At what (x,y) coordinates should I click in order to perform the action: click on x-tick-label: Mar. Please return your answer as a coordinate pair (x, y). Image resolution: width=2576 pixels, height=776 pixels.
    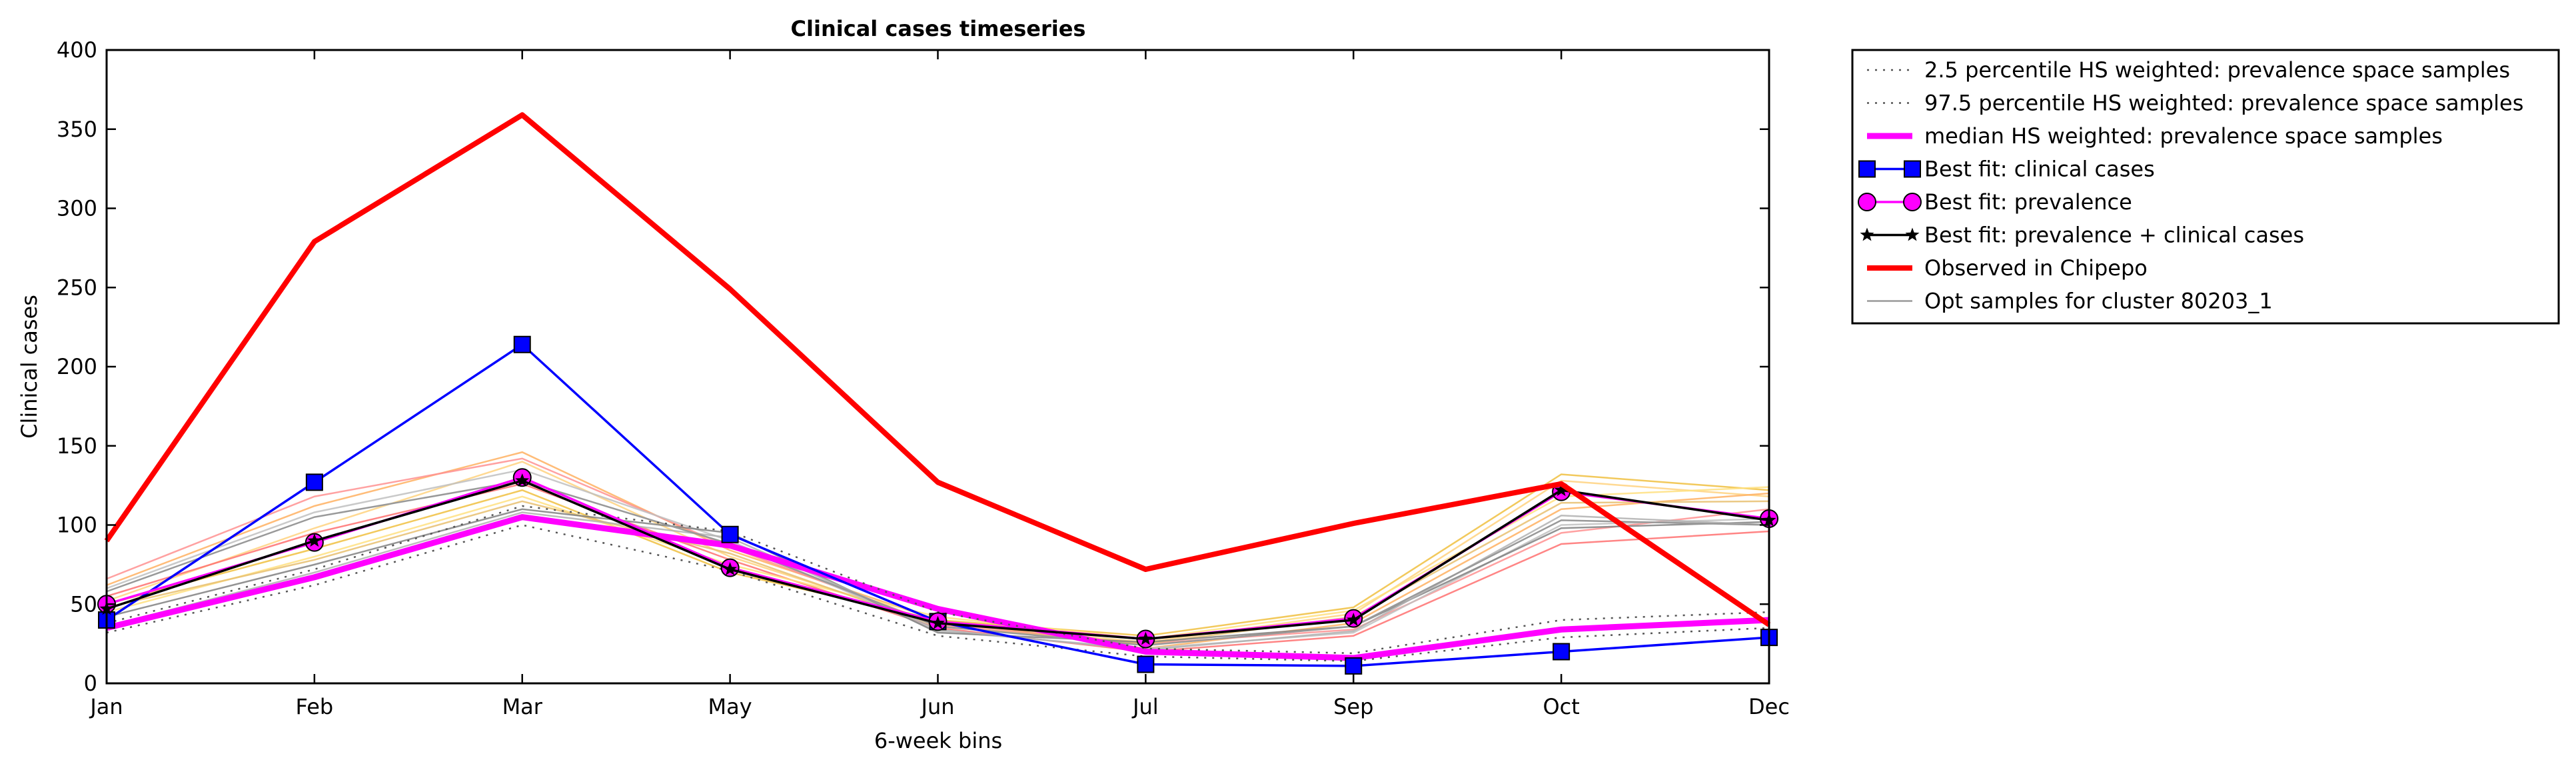
    Looking at the image, I should click on (522, 706).